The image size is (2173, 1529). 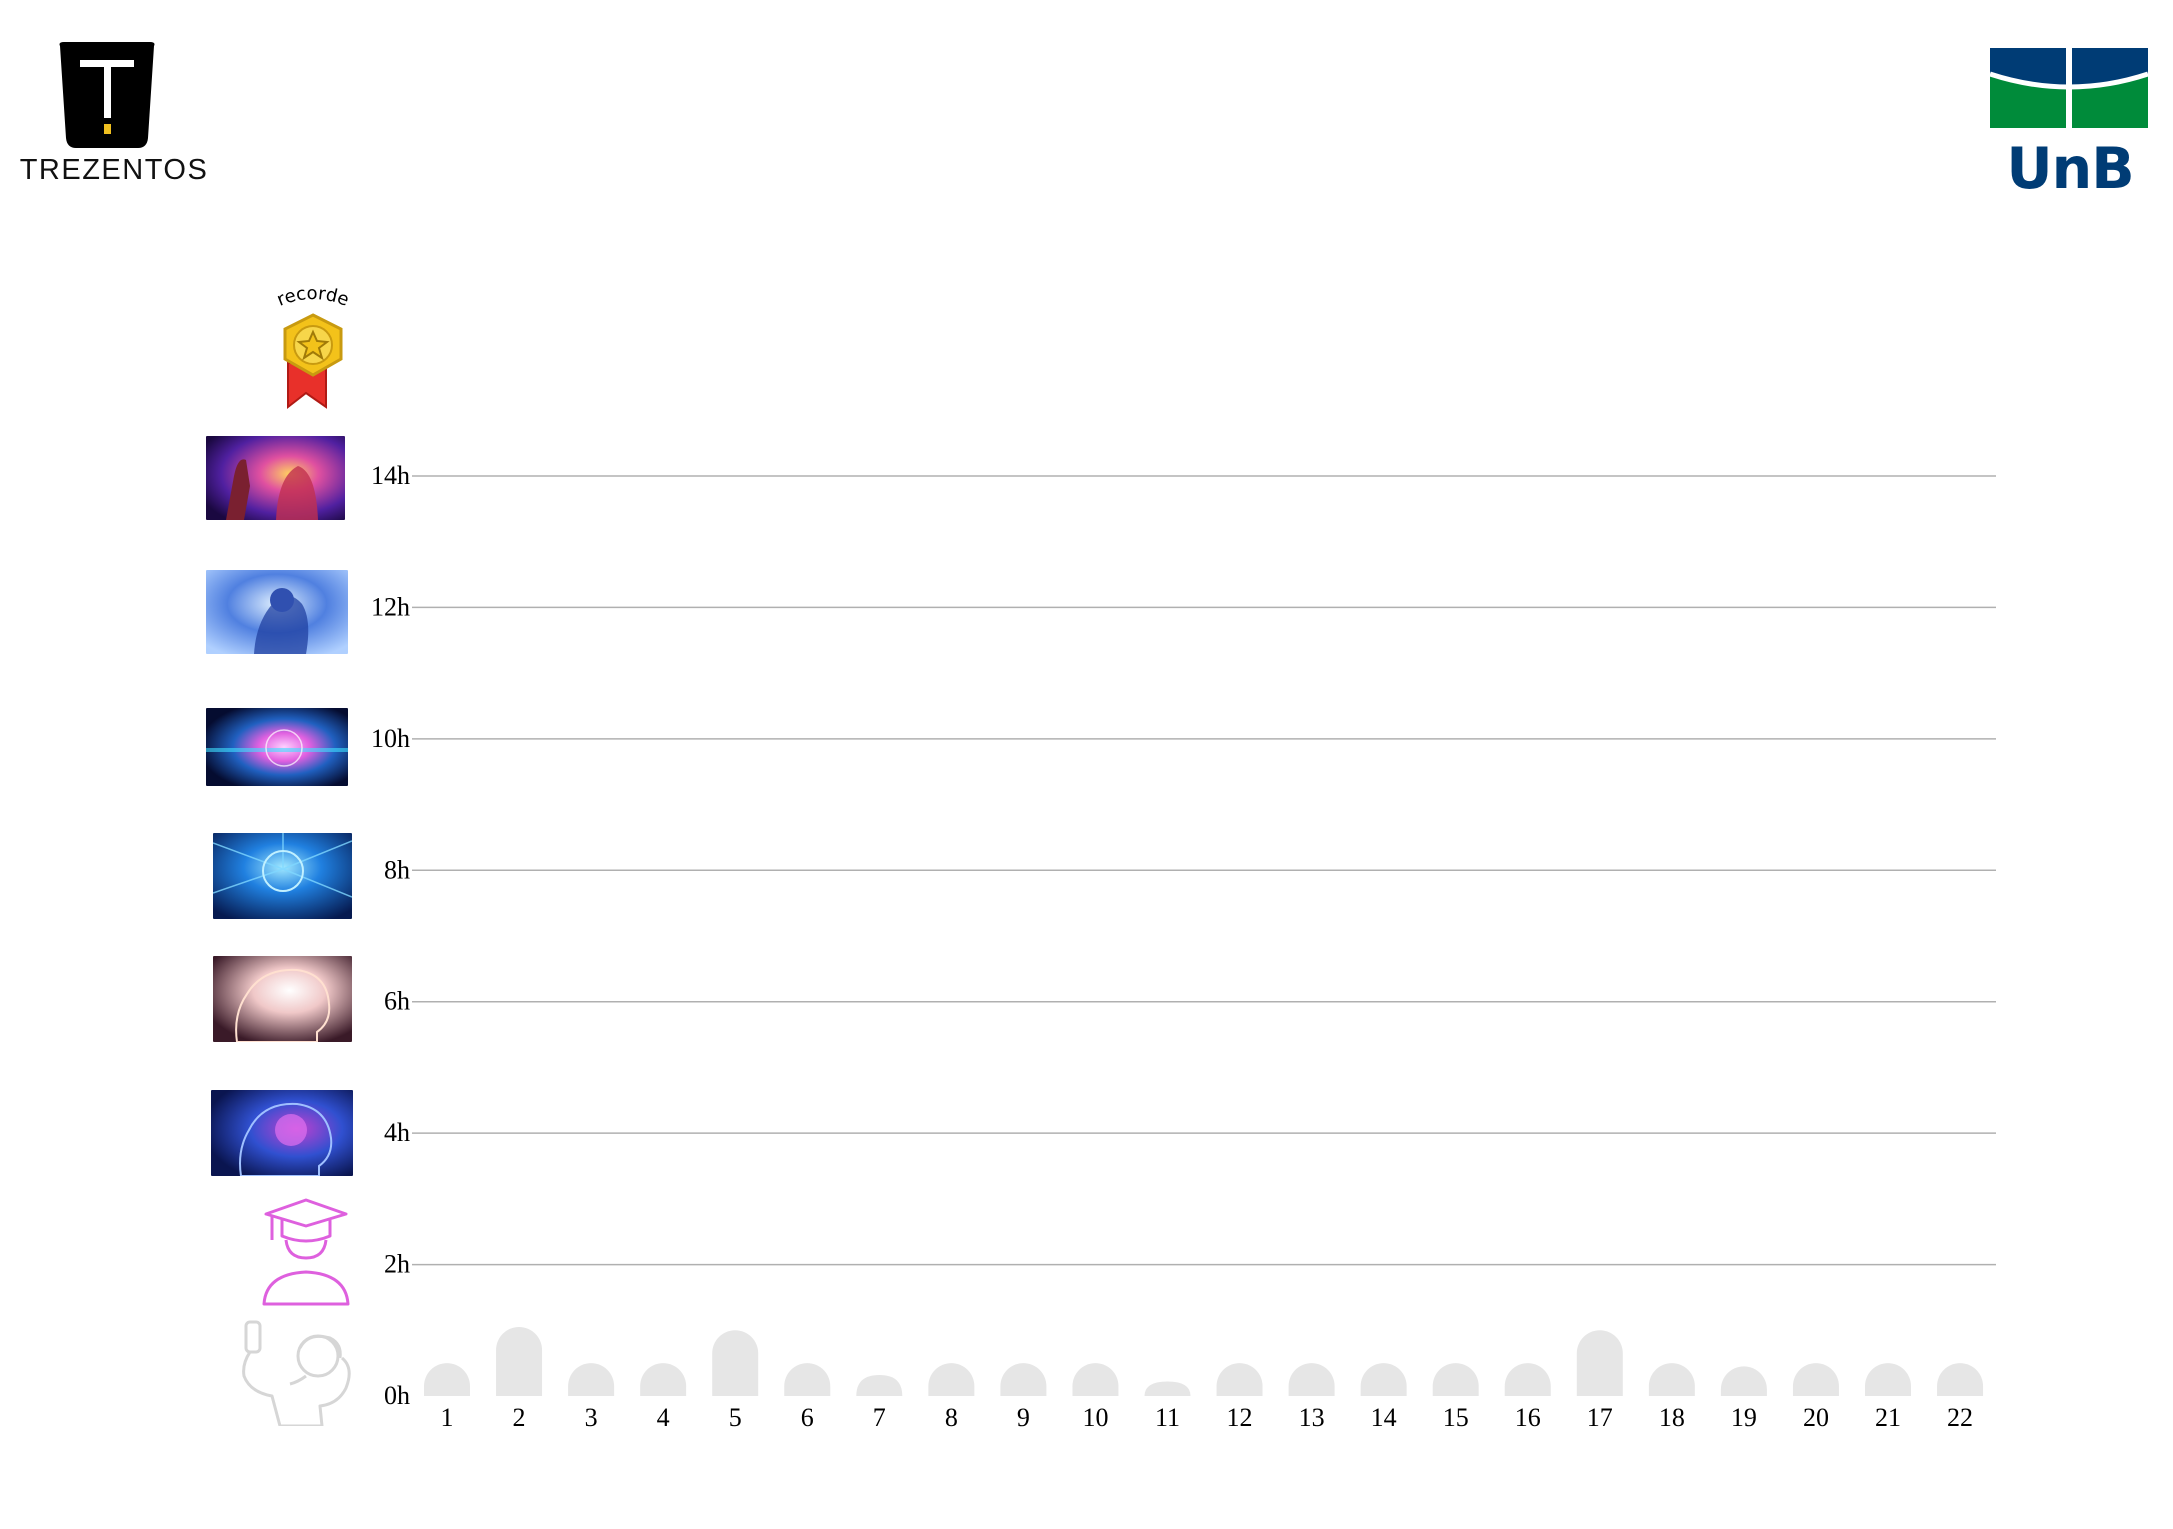 I want to click on x-tick-label: 6, so click(x=807, y=1417).